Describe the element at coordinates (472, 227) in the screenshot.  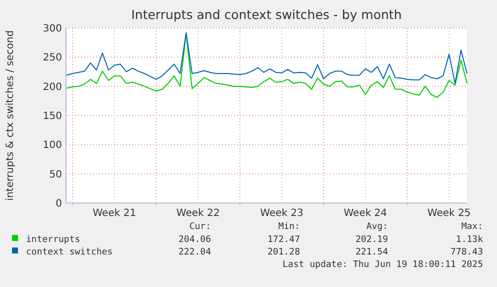
I see `text: Max:` at that location.